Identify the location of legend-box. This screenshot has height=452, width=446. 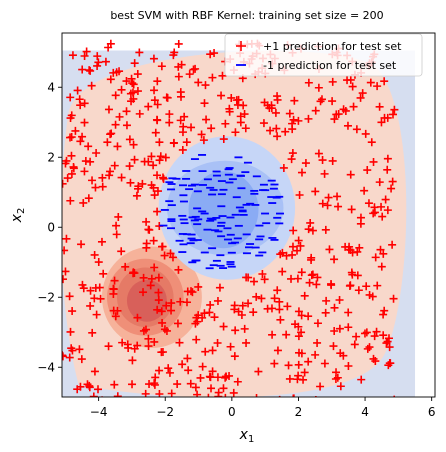
(323, 55).